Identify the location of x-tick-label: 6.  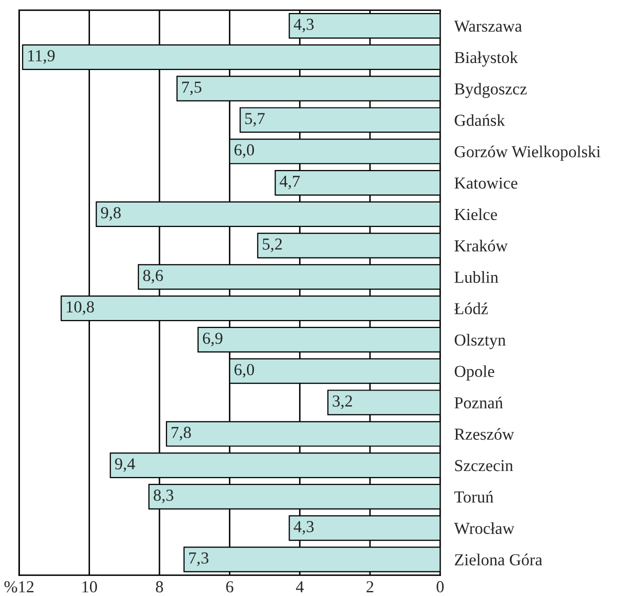
(230, 586).